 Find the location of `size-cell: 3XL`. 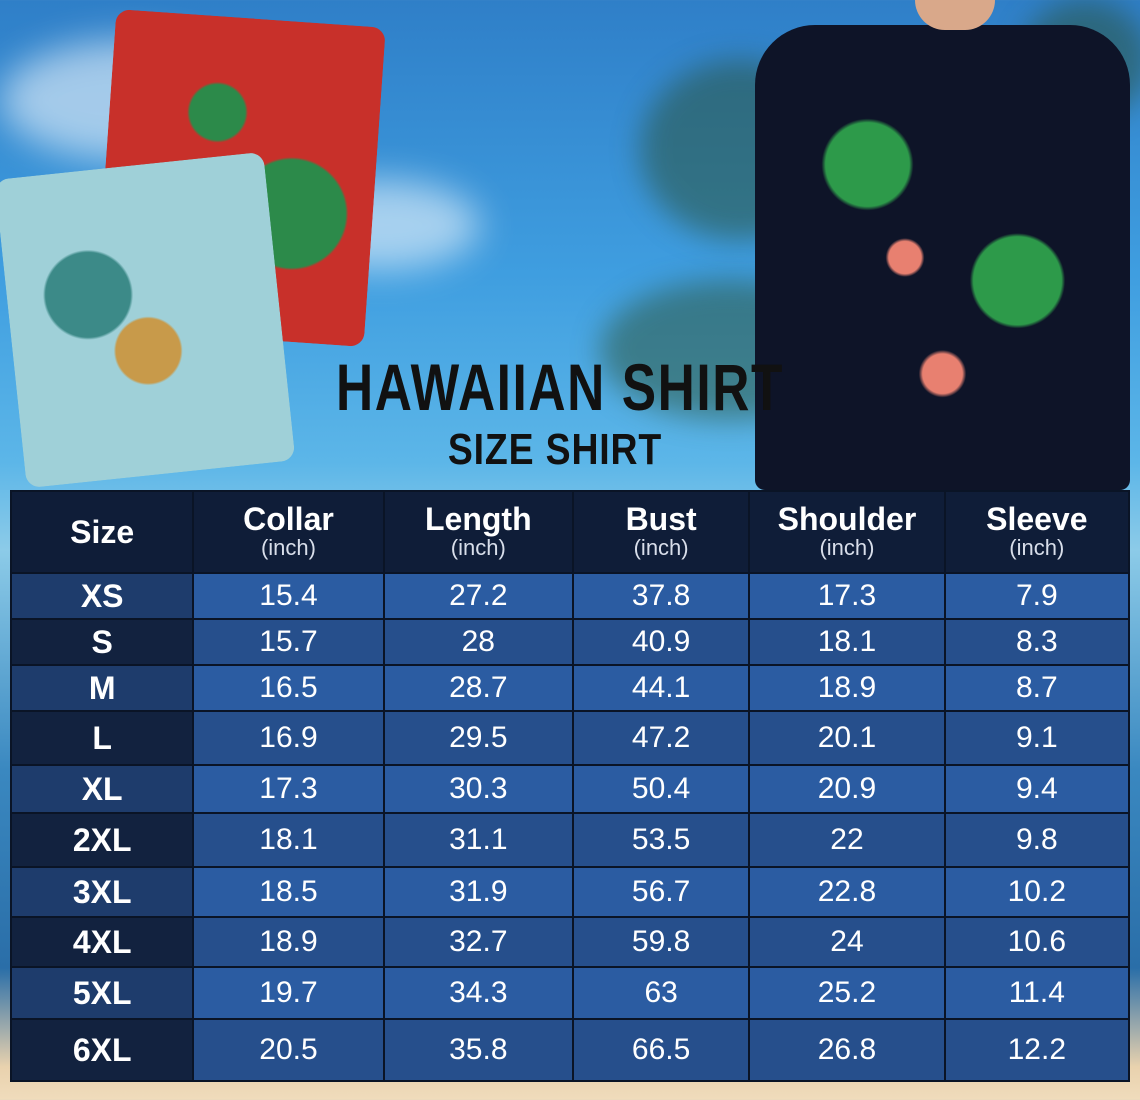

size-cell: 3XL is located at coordinates (102, 892).